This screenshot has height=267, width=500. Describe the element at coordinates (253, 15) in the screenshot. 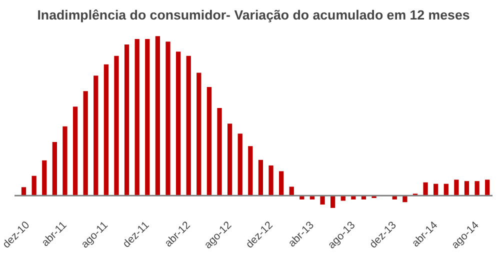

I see `chart-title: Inadimplência do consumidor- Variação do acumulado em 12 meses` at that location.